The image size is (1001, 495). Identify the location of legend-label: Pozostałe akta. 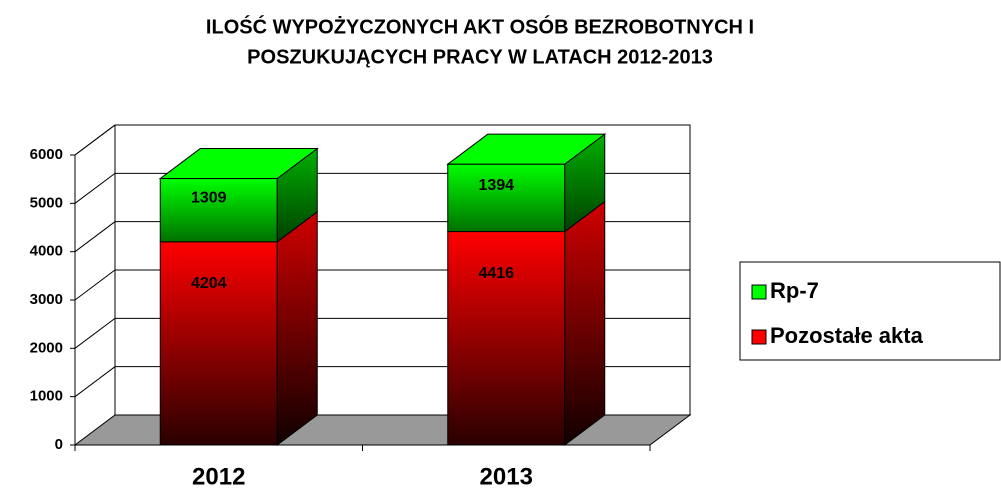
(847, 335).